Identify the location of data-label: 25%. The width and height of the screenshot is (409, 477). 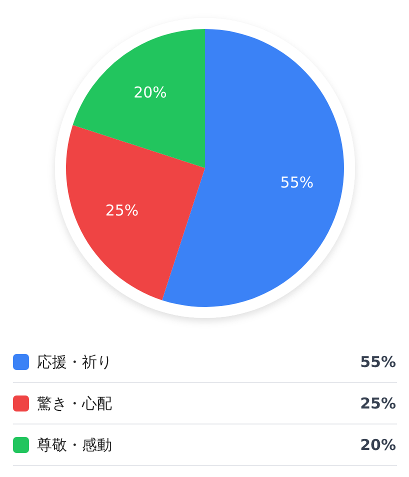
(122, 210).